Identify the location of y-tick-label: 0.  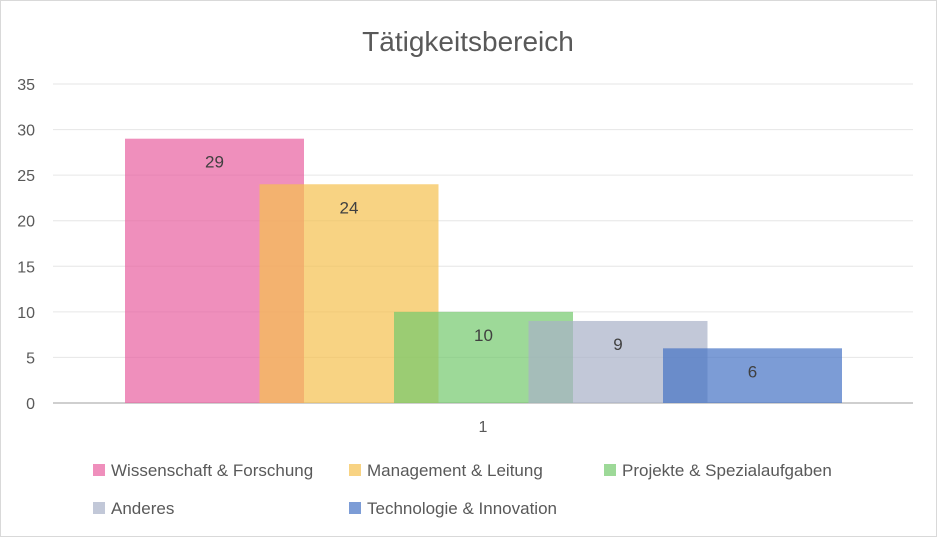
(30, 404).